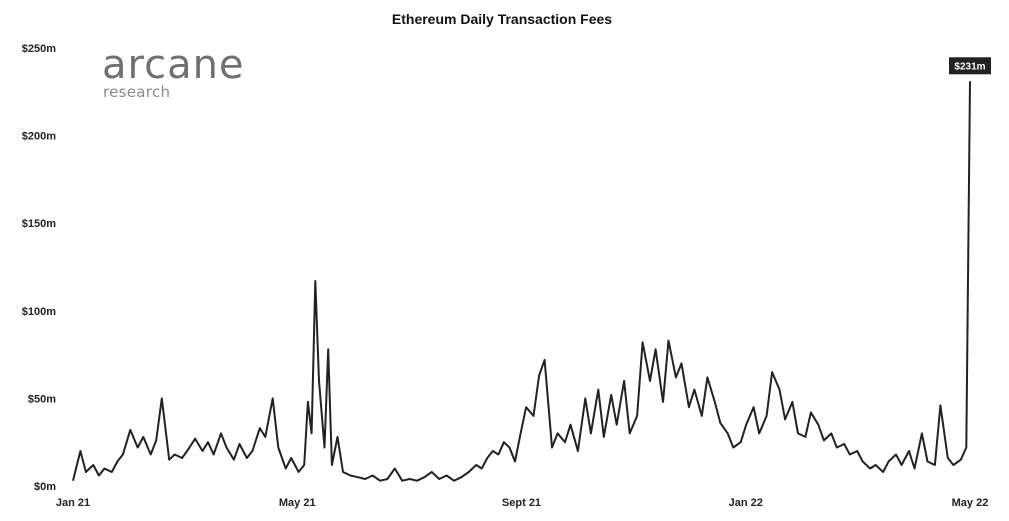  Describe the element at coordinates (970, 503) in the screenshot. I see `x-tick-label: May 22` at that location.